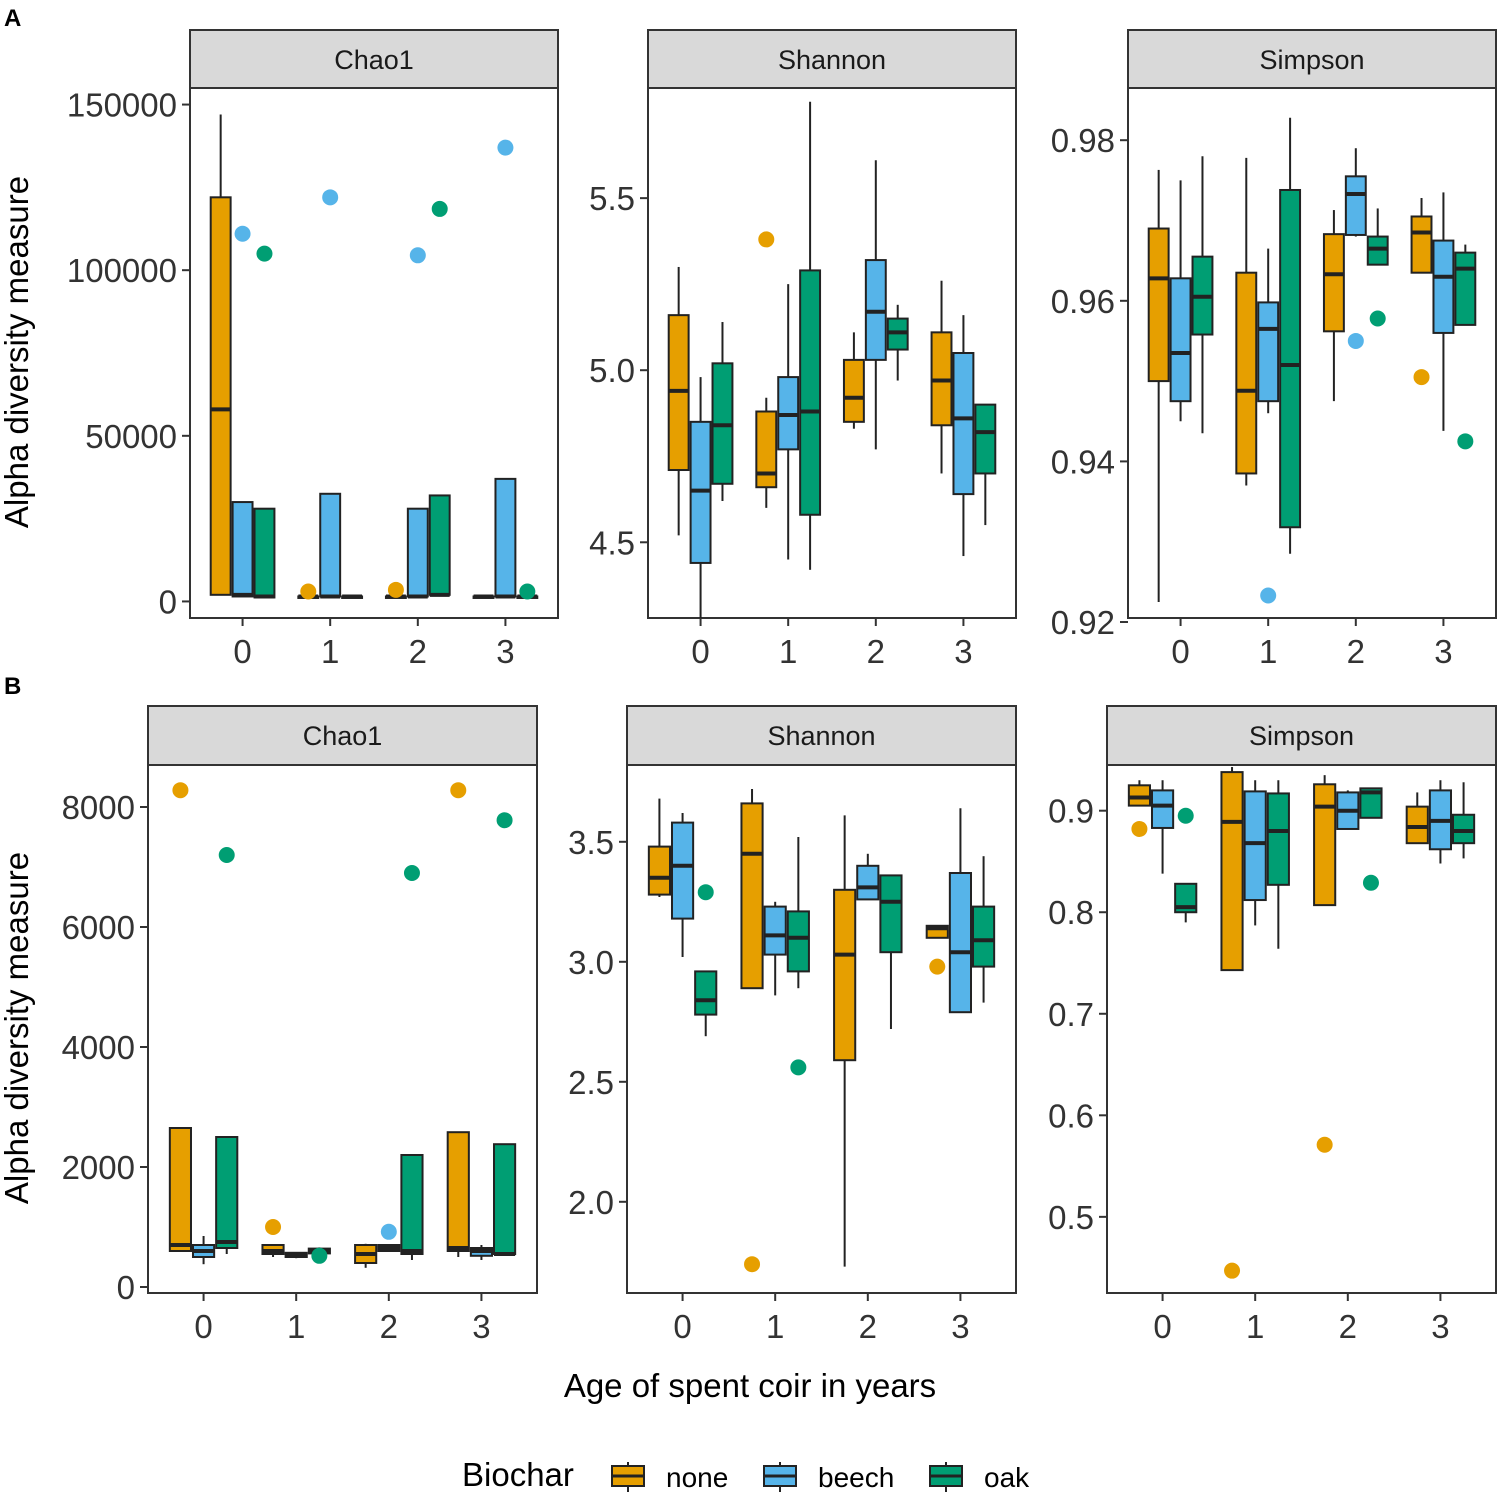  I want to click on panel-b-simpson-xtick-label: 3, so click(1440, 1326).